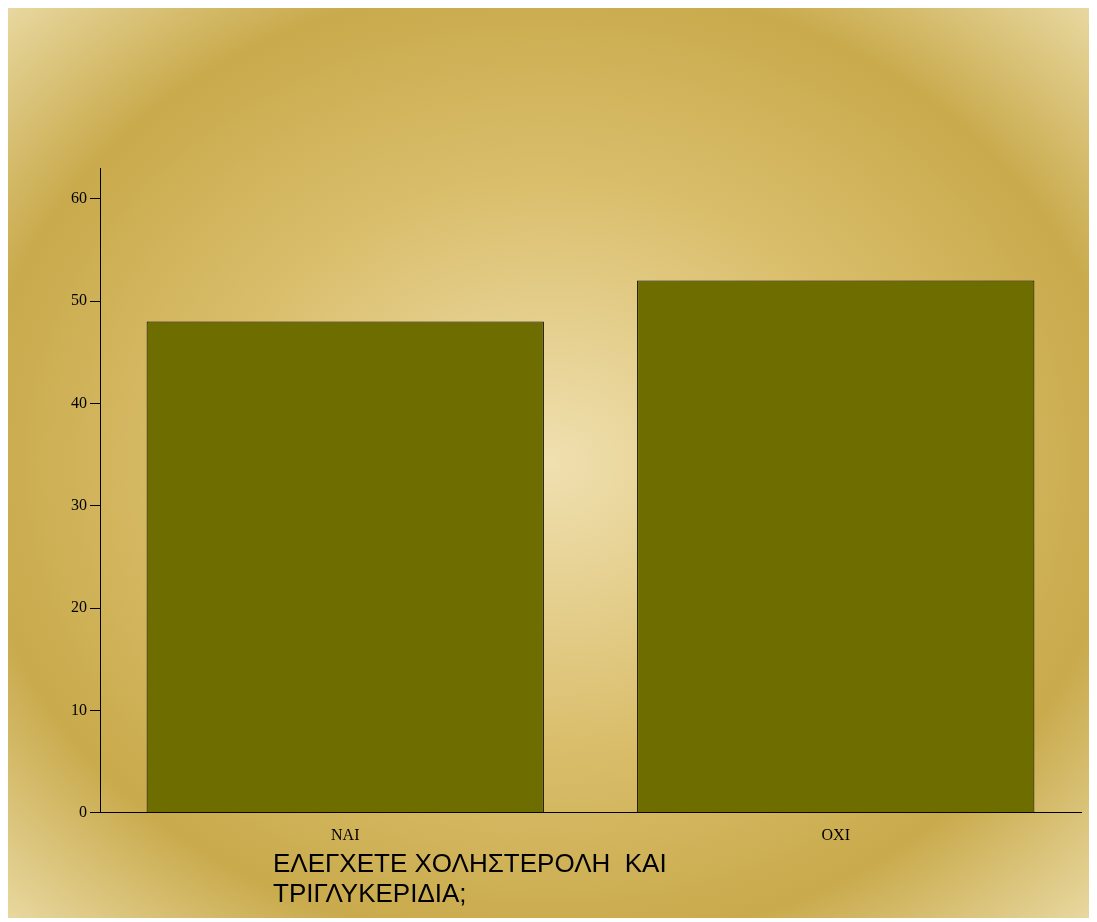  What do you see at coordinates (79, 607) in the screenshot?
I see `y-tick-label: 20` at bounding box center [79, 607].